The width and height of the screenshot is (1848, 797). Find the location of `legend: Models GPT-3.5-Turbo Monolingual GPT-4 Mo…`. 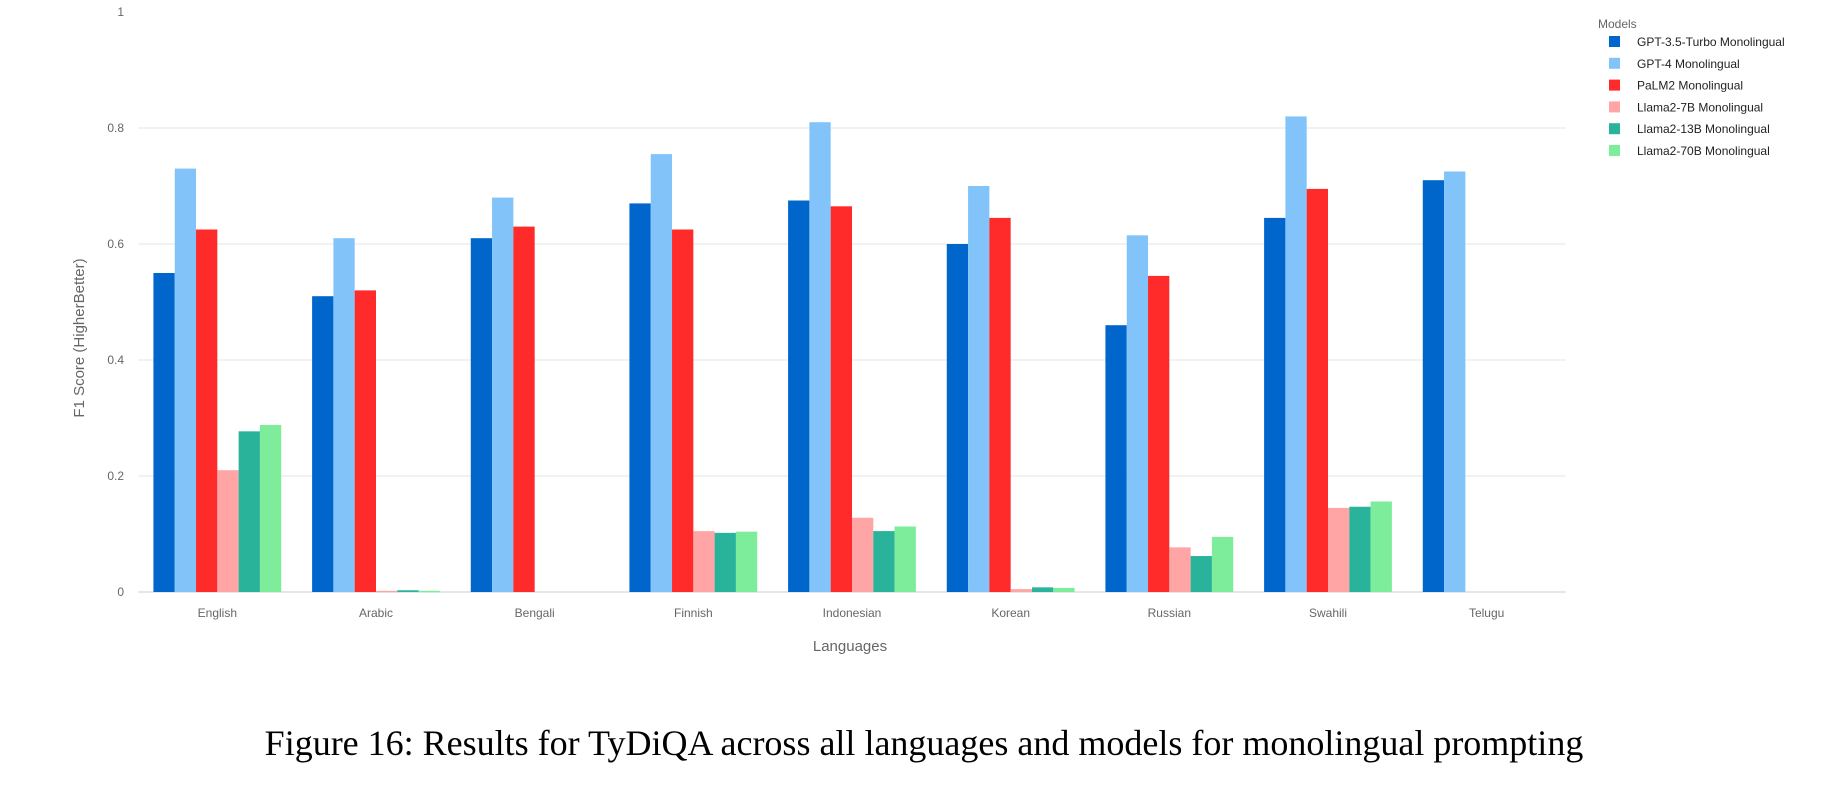

legend: Models GPT-3.5-Turbo Monolingual GPT-4 Mo… is located at coordinates (1691, 87).